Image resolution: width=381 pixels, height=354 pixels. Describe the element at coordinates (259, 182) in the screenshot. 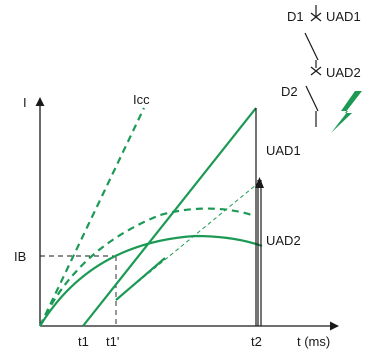

I see `t2-arrow-icon` at that location.